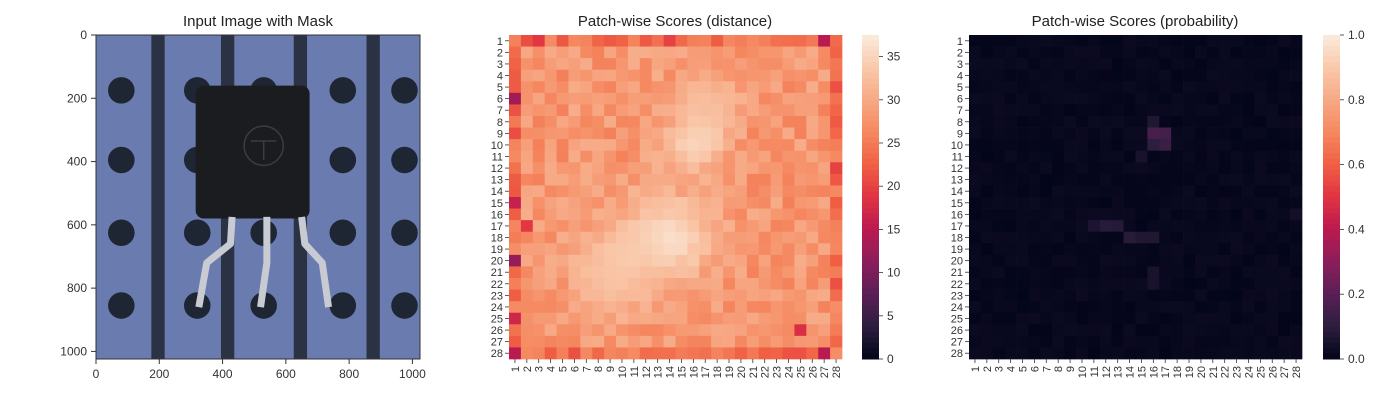 This screenshot has height=400, width=1400. What do you see at coordinates (497, 239) in the screenshot?
I see `y-tick-label: 18` at bounding box center [497, 239].